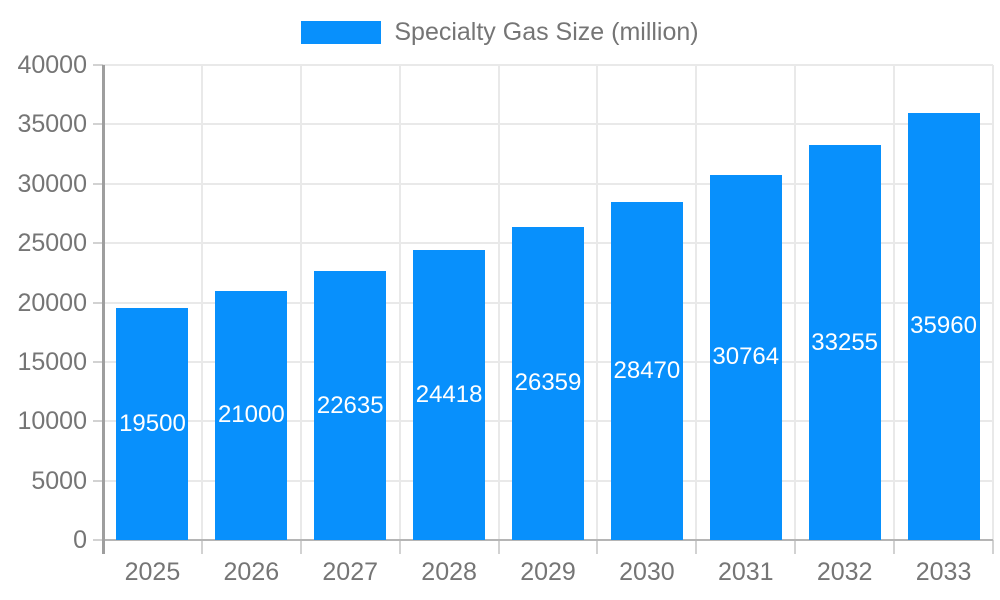 Image resolution: width=1000 pixels, height=600 pixels. I want to click on bar: 24418, so click(449, 395).